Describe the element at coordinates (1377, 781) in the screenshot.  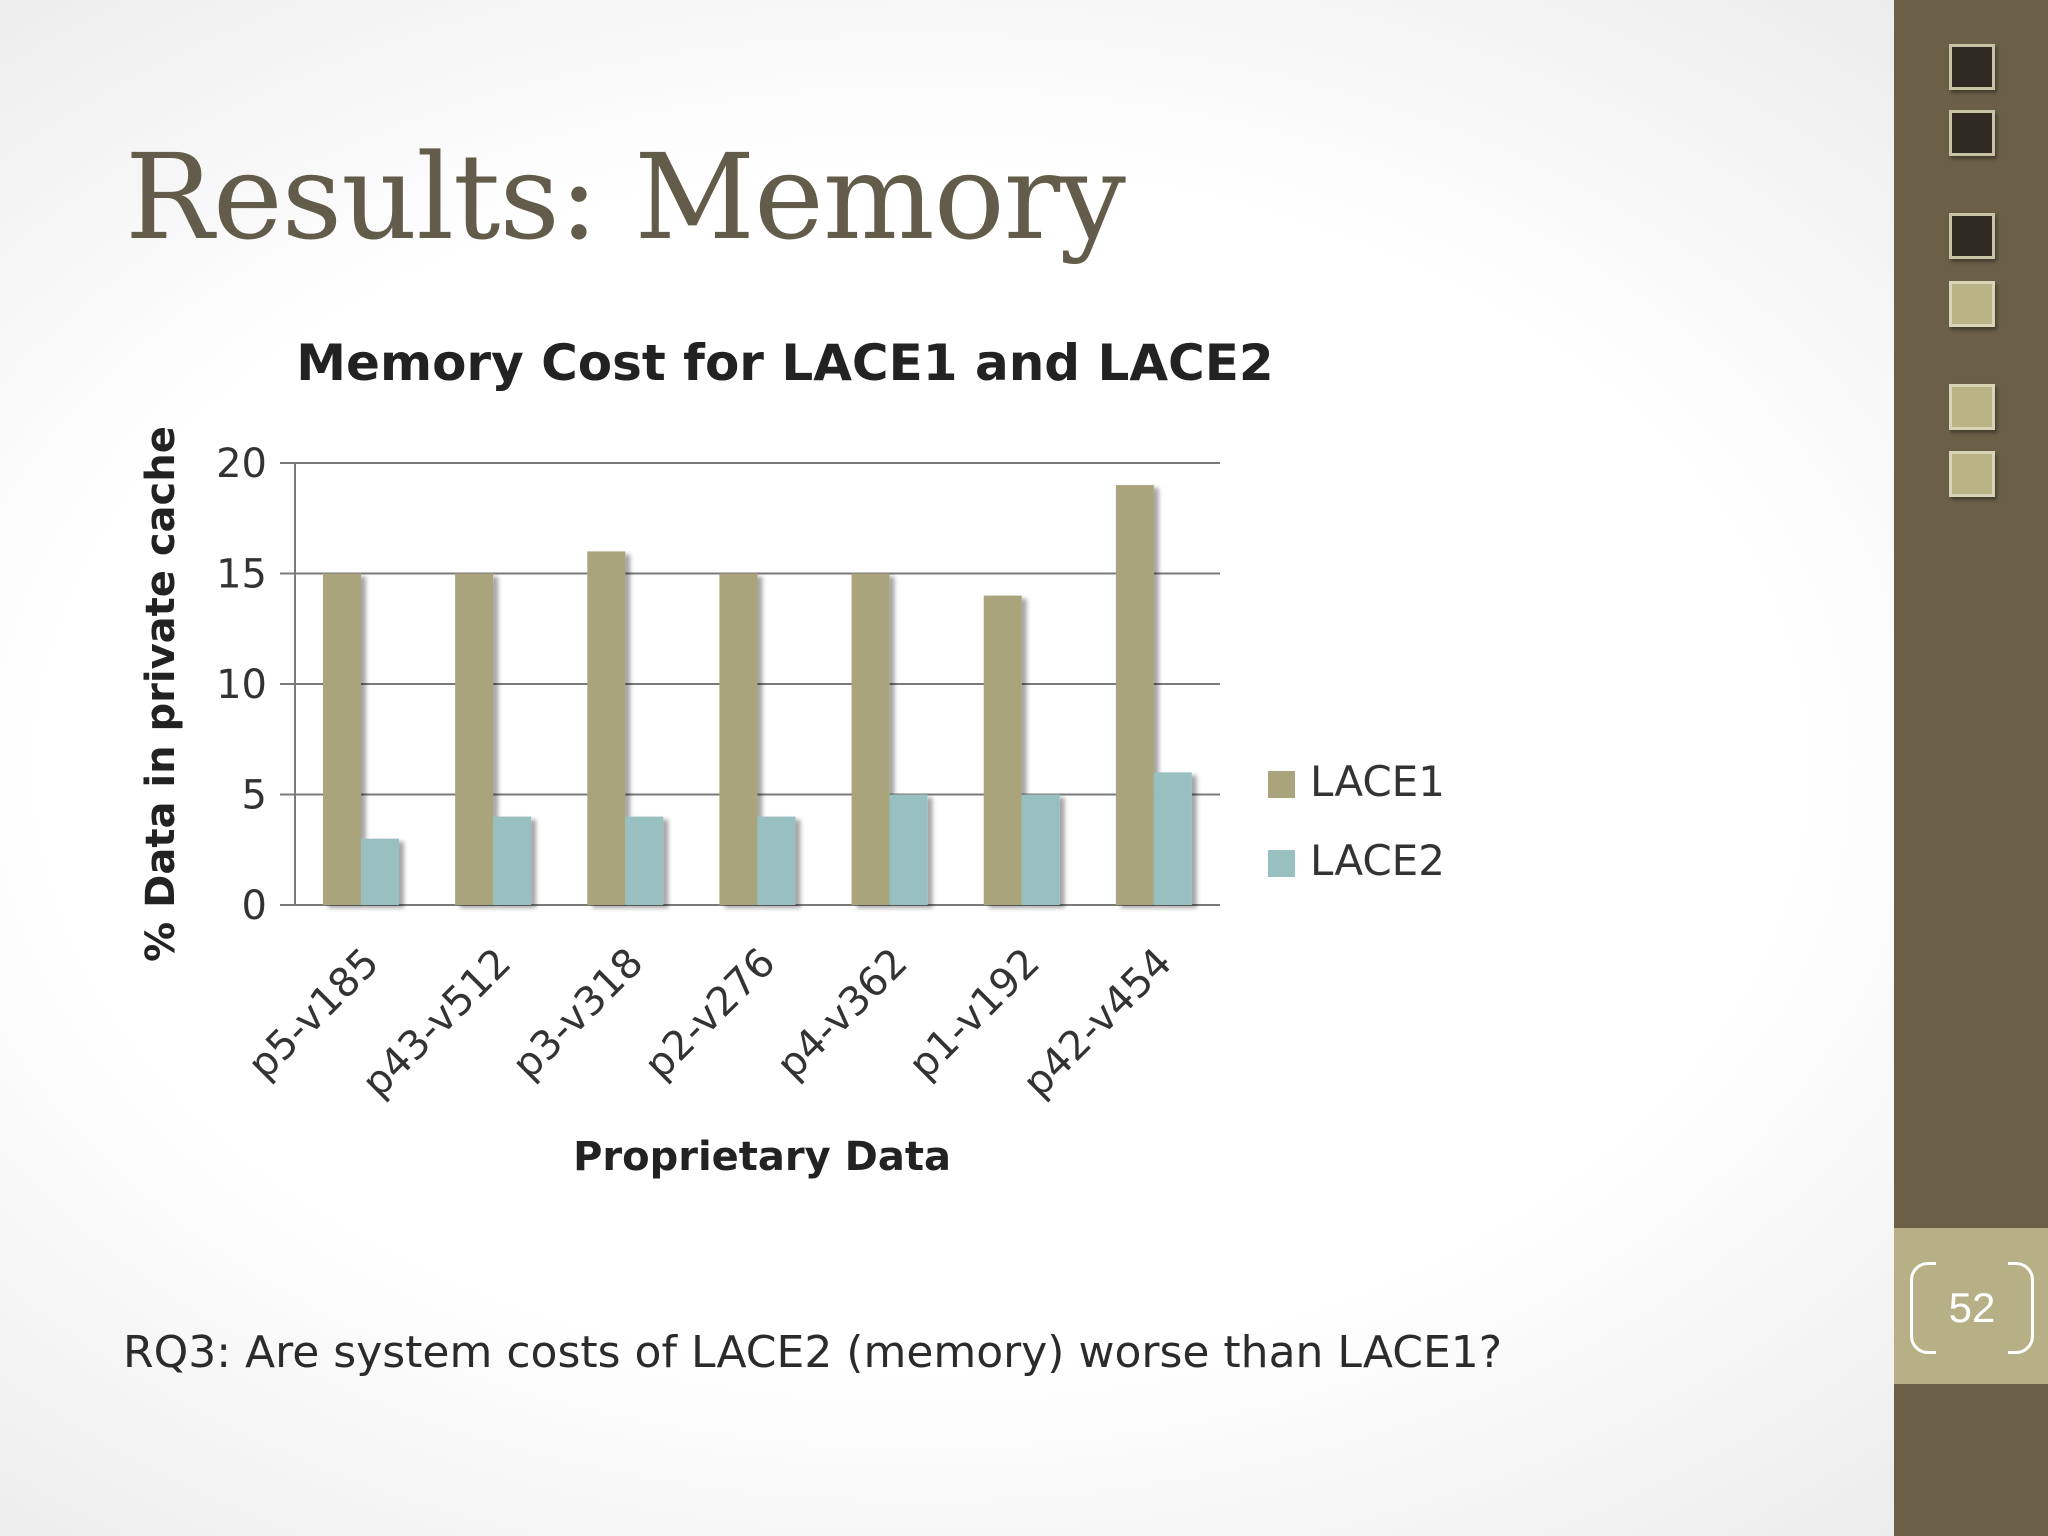
I see `legend-label-lace1: LACE1` at that location.